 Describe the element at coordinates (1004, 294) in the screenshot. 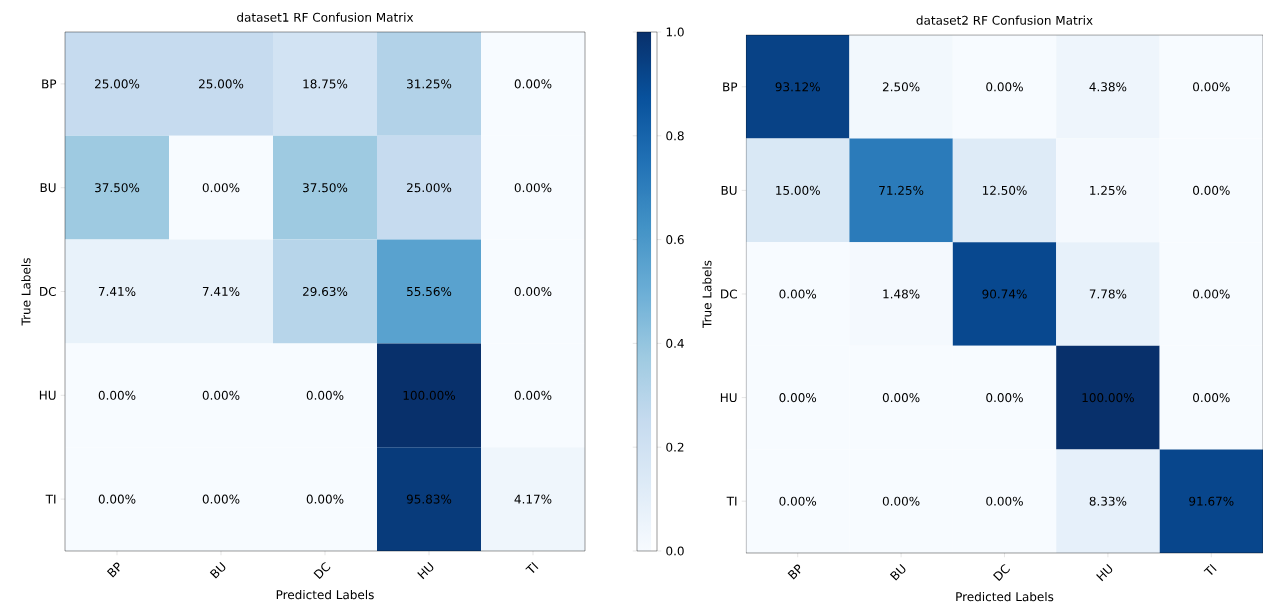

I see `data-label: 90.74%` at that location.